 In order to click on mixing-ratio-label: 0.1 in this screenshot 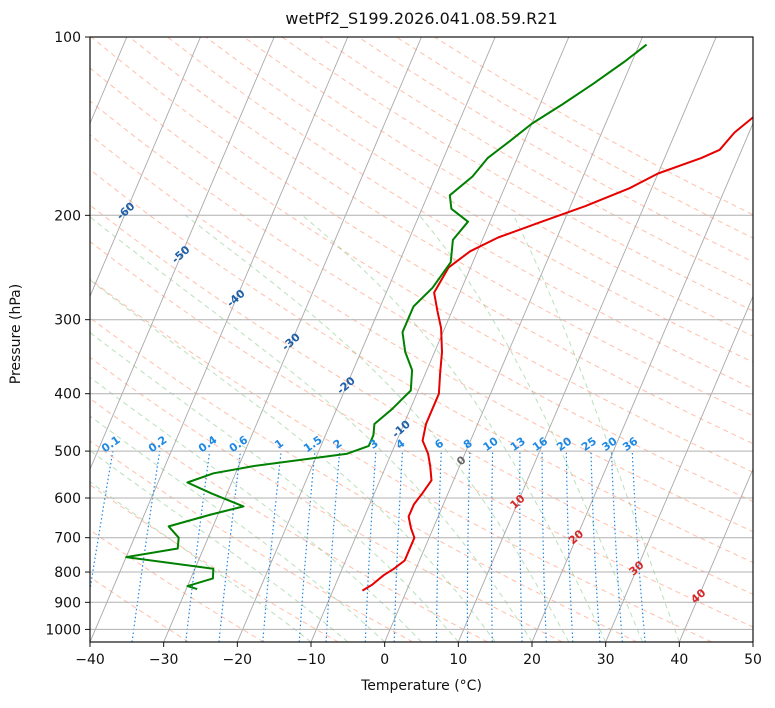, I will do `click(110, 444)`.